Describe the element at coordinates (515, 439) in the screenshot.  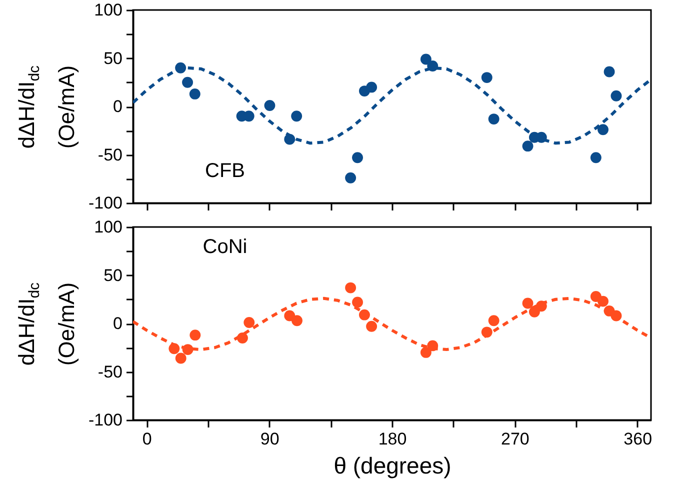
I see `x-tick-label: 270` at that location.